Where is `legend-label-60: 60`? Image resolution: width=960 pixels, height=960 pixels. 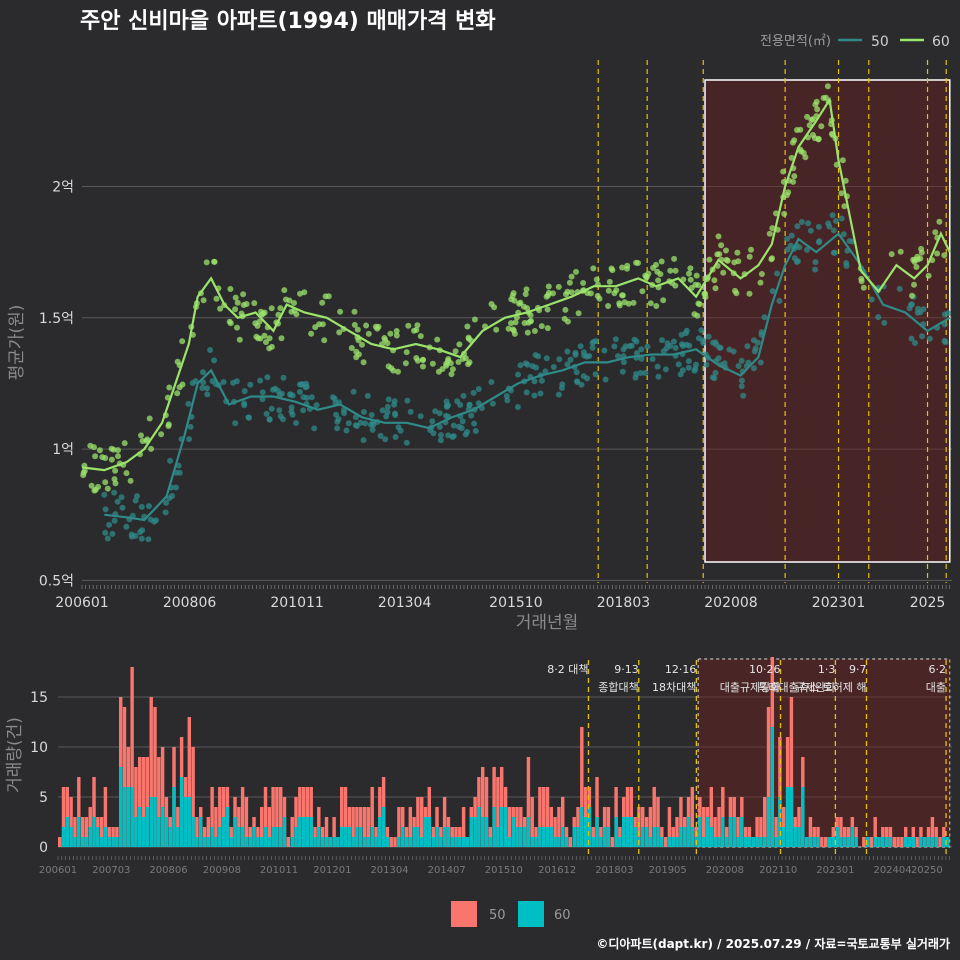
legend-label-60: 60 is located at coordinates (562, 915).